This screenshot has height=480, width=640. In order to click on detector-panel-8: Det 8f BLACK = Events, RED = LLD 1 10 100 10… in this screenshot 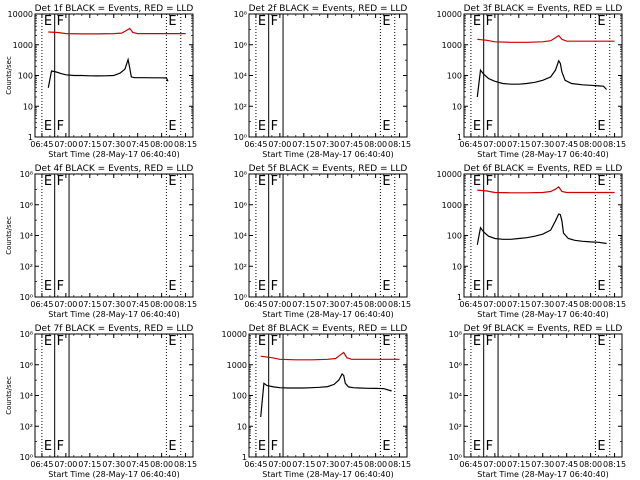, I will do `click(317, 401)`.